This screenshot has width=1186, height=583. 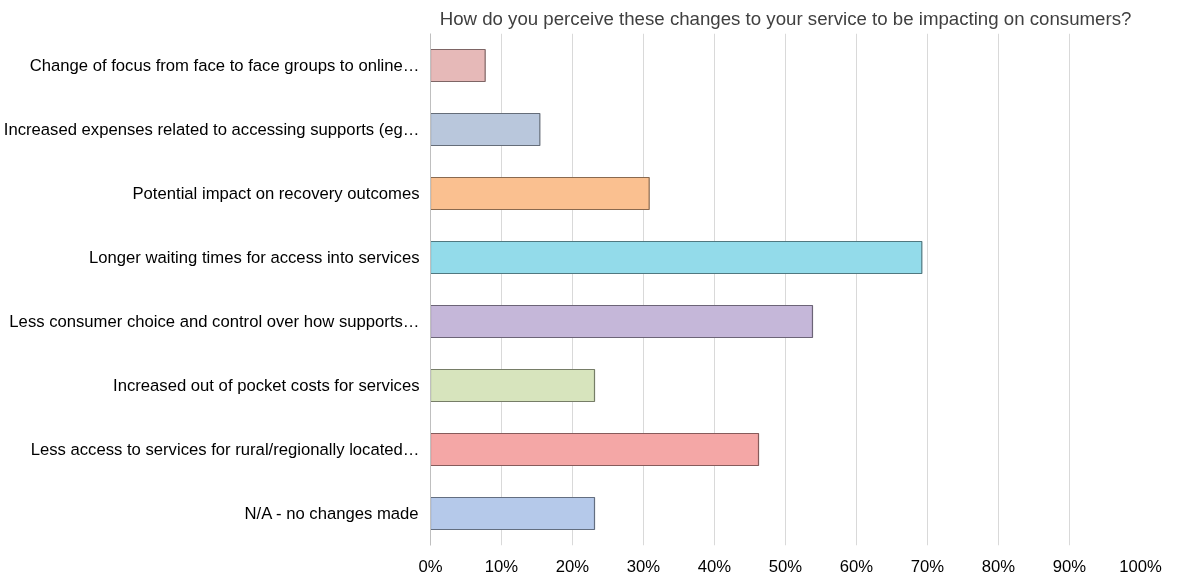 I want to click on x-tick-label: 100%, so click(x=1140, y=566).